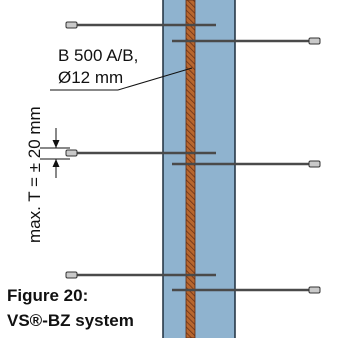 The image size is (337, 338). Describe the element at coordinates (155, 79) in the screenshot. I see `bar-leader-line` at that location.